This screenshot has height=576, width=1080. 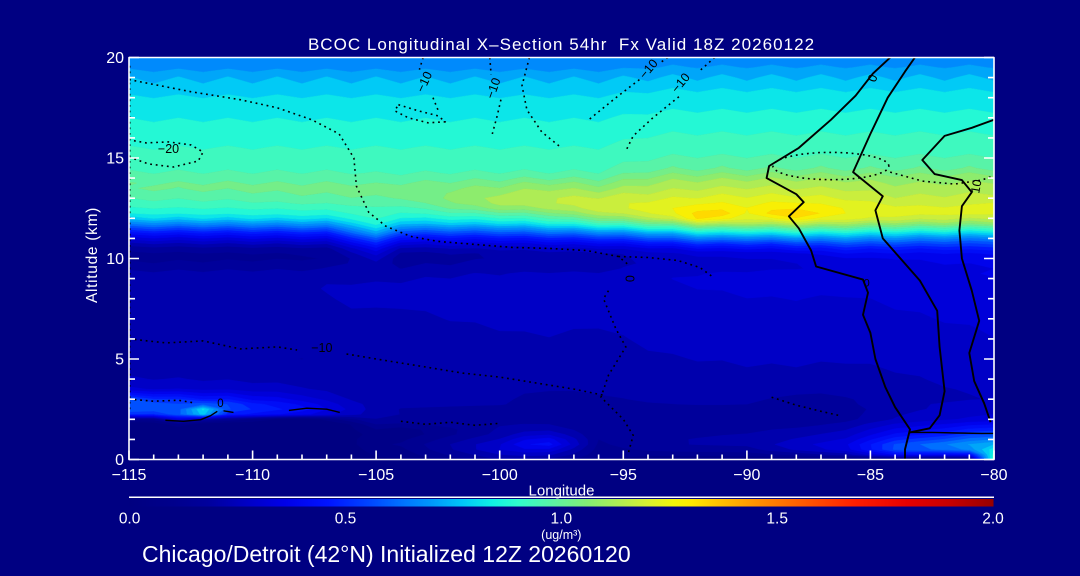 I want to click on svg-text: −85, so click(x=870, y=475).